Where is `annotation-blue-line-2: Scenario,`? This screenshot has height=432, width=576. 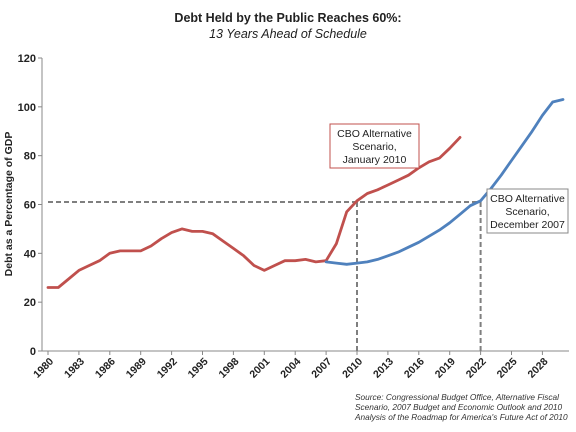 annotation-blue-line-2: Scenario, is located at coordinates (527, 212).